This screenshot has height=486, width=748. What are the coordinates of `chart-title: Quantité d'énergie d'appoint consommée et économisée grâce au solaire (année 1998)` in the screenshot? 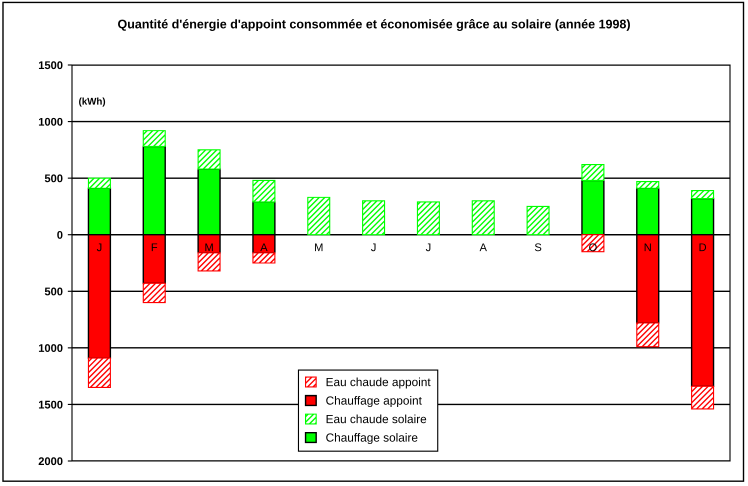 It's located at (374, 25).